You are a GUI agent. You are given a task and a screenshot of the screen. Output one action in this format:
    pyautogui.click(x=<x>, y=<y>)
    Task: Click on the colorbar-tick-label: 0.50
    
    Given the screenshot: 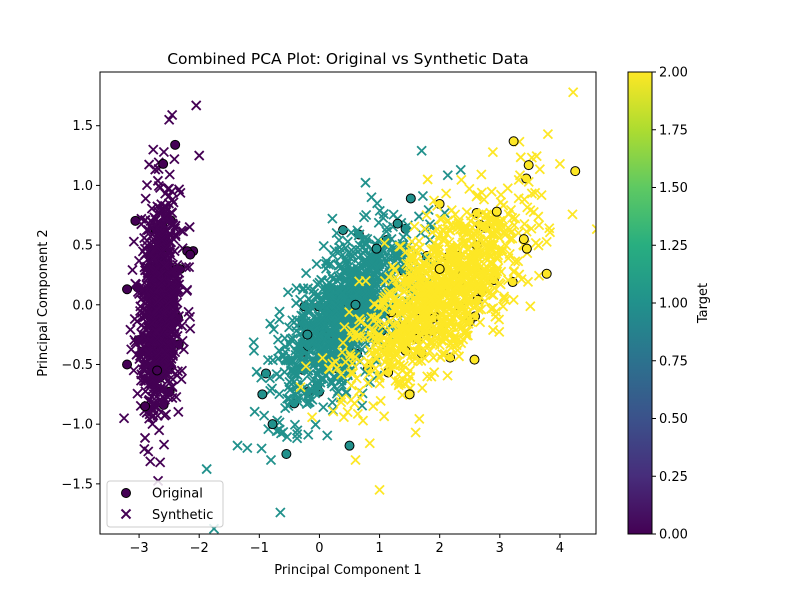 What is the action you would take?
    pyautogui.click(x=673, y=419)
    